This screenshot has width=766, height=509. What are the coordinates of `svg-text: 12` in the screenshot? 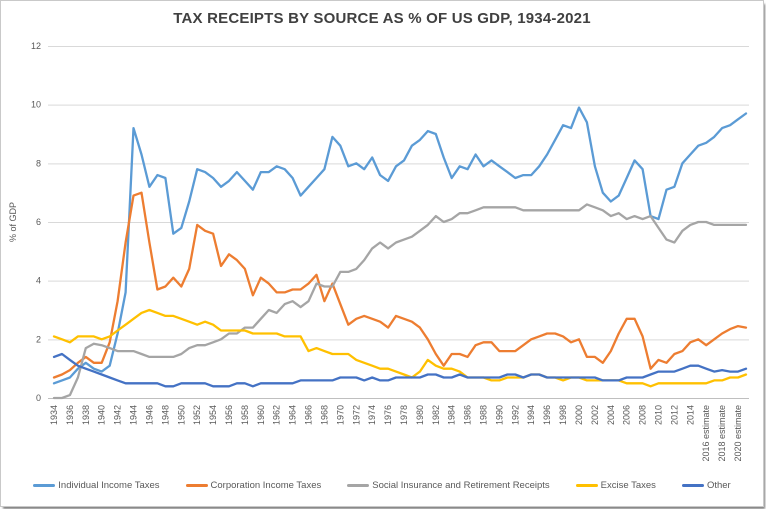 It's located at (36, 46).